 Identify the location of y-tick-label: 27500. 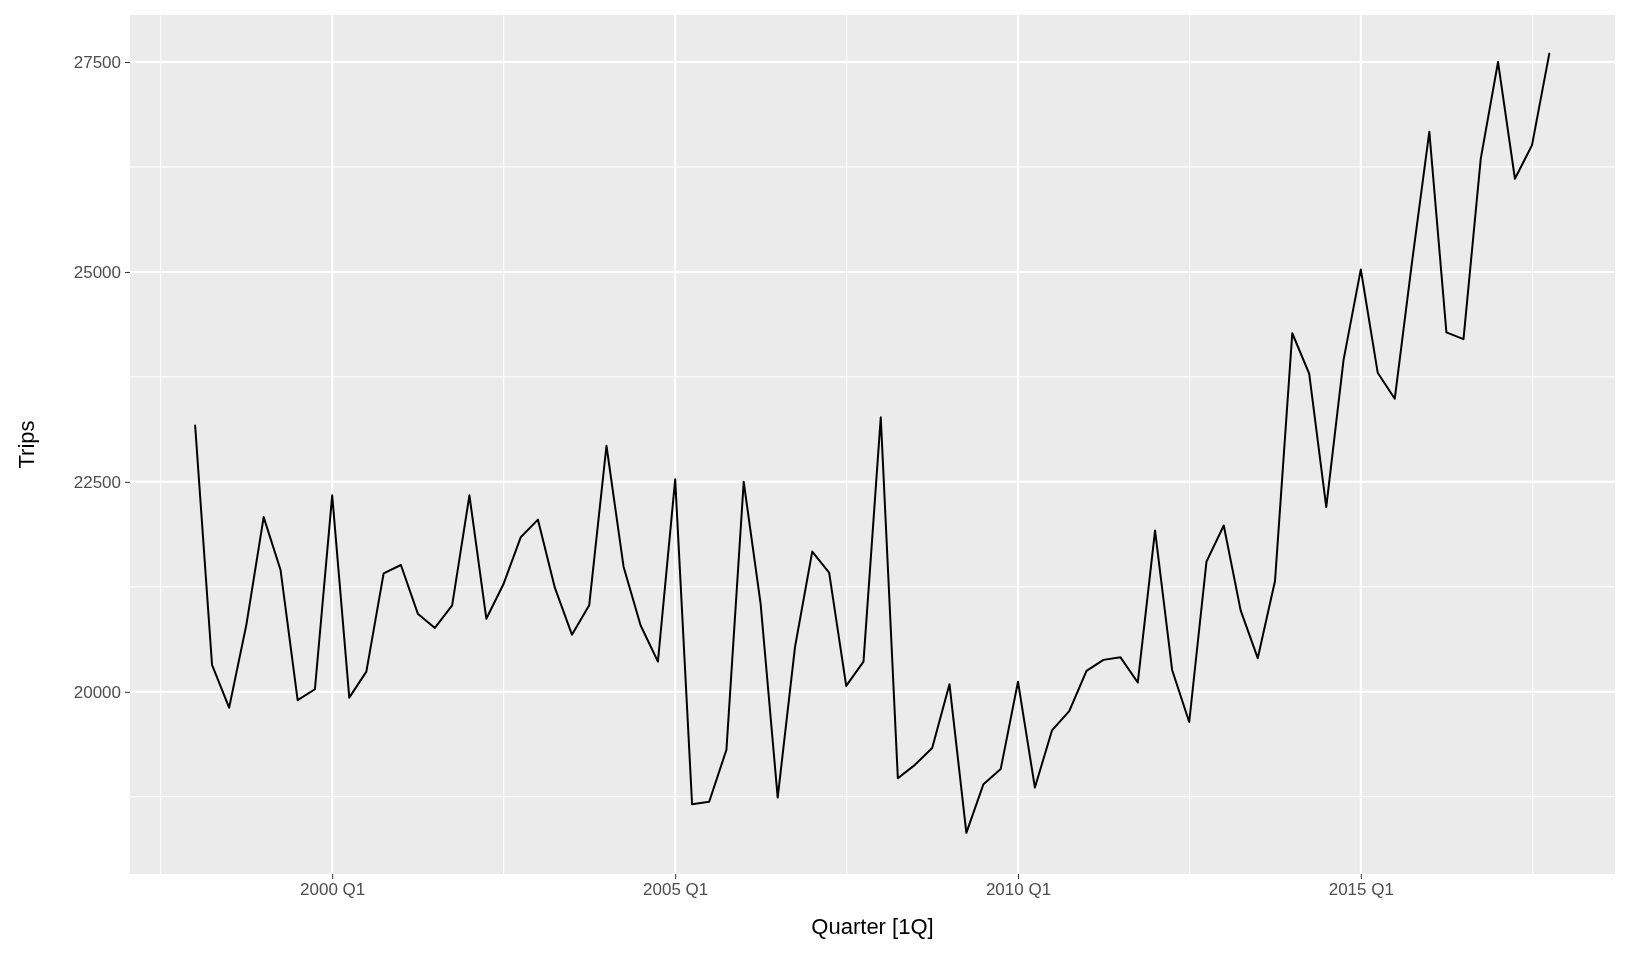
(97, 62).